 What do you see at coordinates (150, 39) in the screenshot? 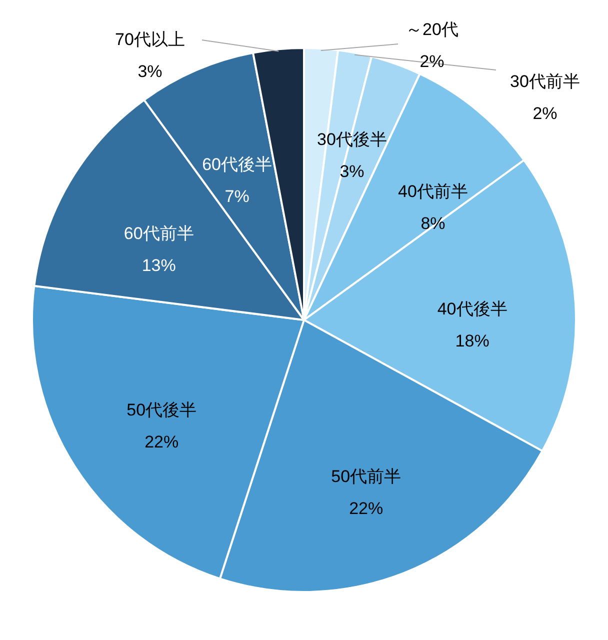
I see `slice-label: 70代以上` at bounding box center [150, 39].